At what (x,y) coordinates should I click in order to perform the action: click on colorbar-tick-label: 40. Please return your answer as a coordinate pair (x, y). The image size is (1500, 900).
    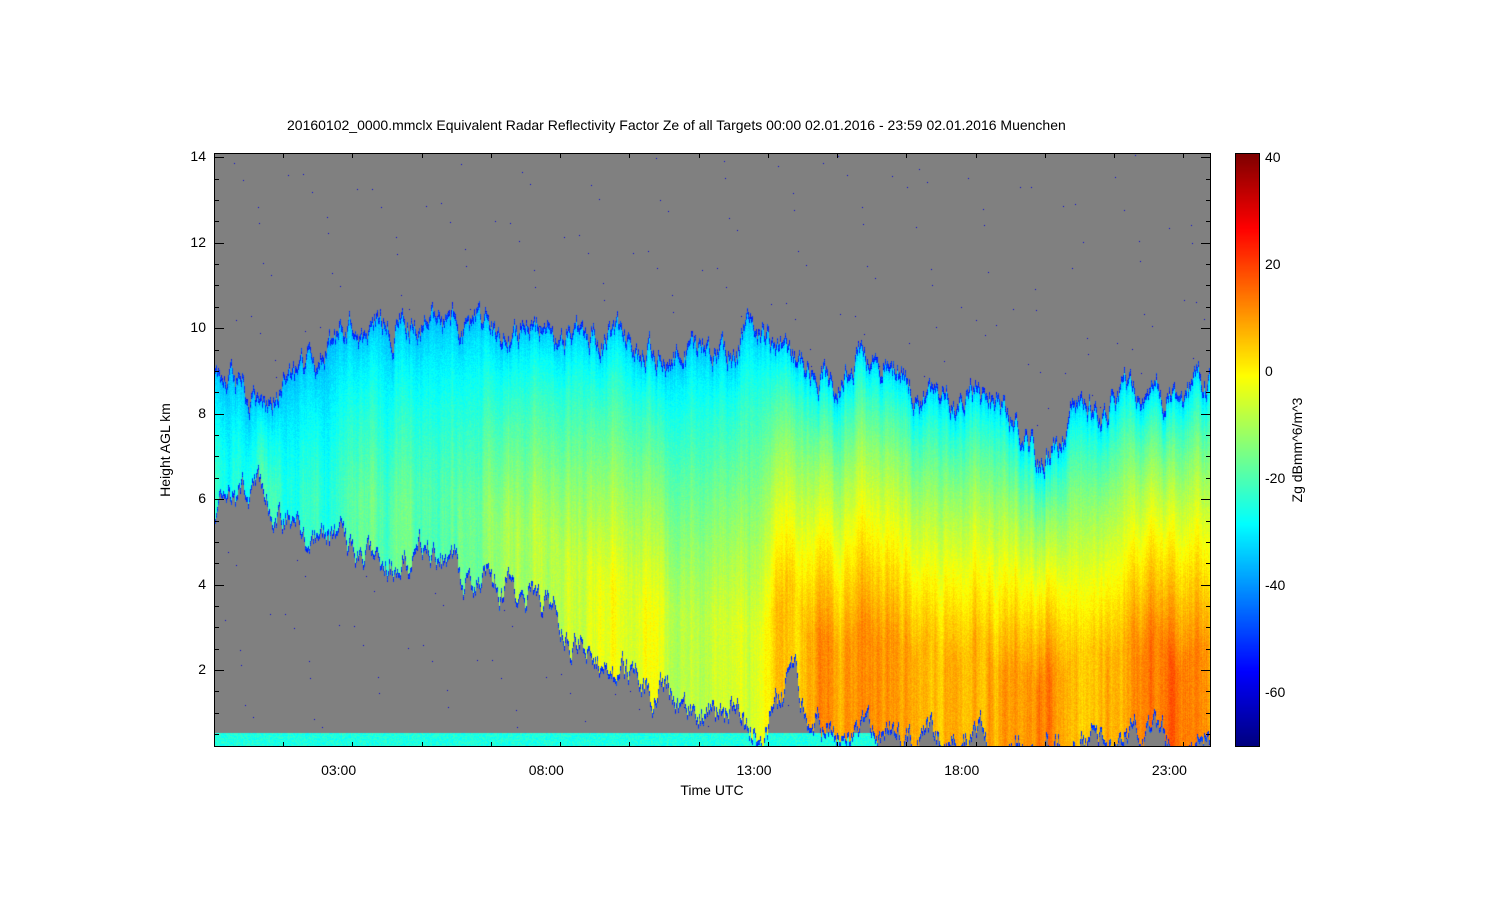
    Looking at the image, I should click on (1273, 157).